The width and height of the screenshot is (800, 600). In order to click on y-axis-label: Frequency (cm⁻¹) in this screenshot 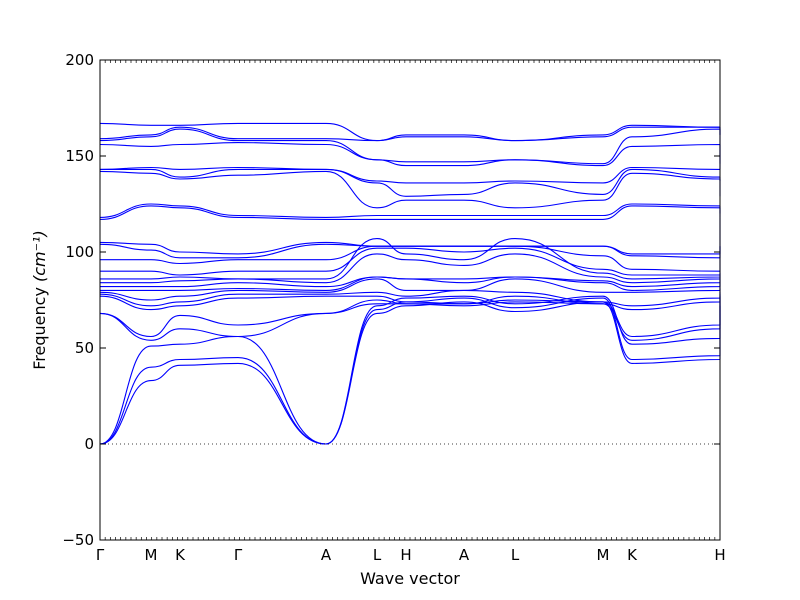, I will do `click(39, 299)`.